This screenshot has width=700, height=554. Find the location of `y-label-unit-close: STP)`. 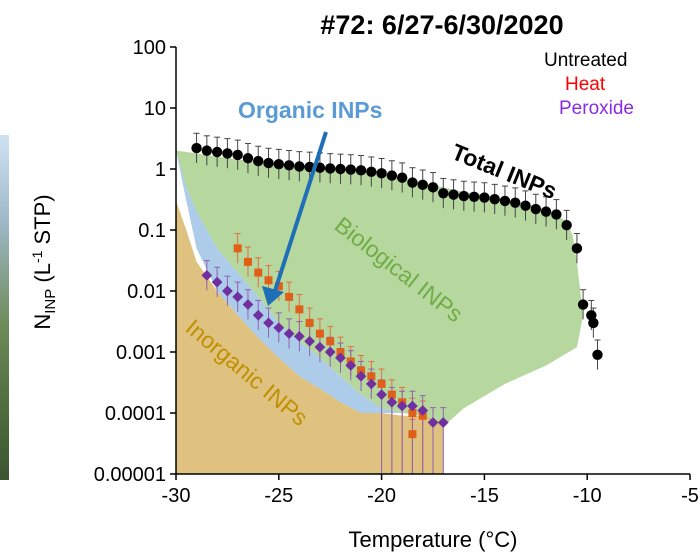

y-label-unit-close: STP) is located at coordinates (42, 222).